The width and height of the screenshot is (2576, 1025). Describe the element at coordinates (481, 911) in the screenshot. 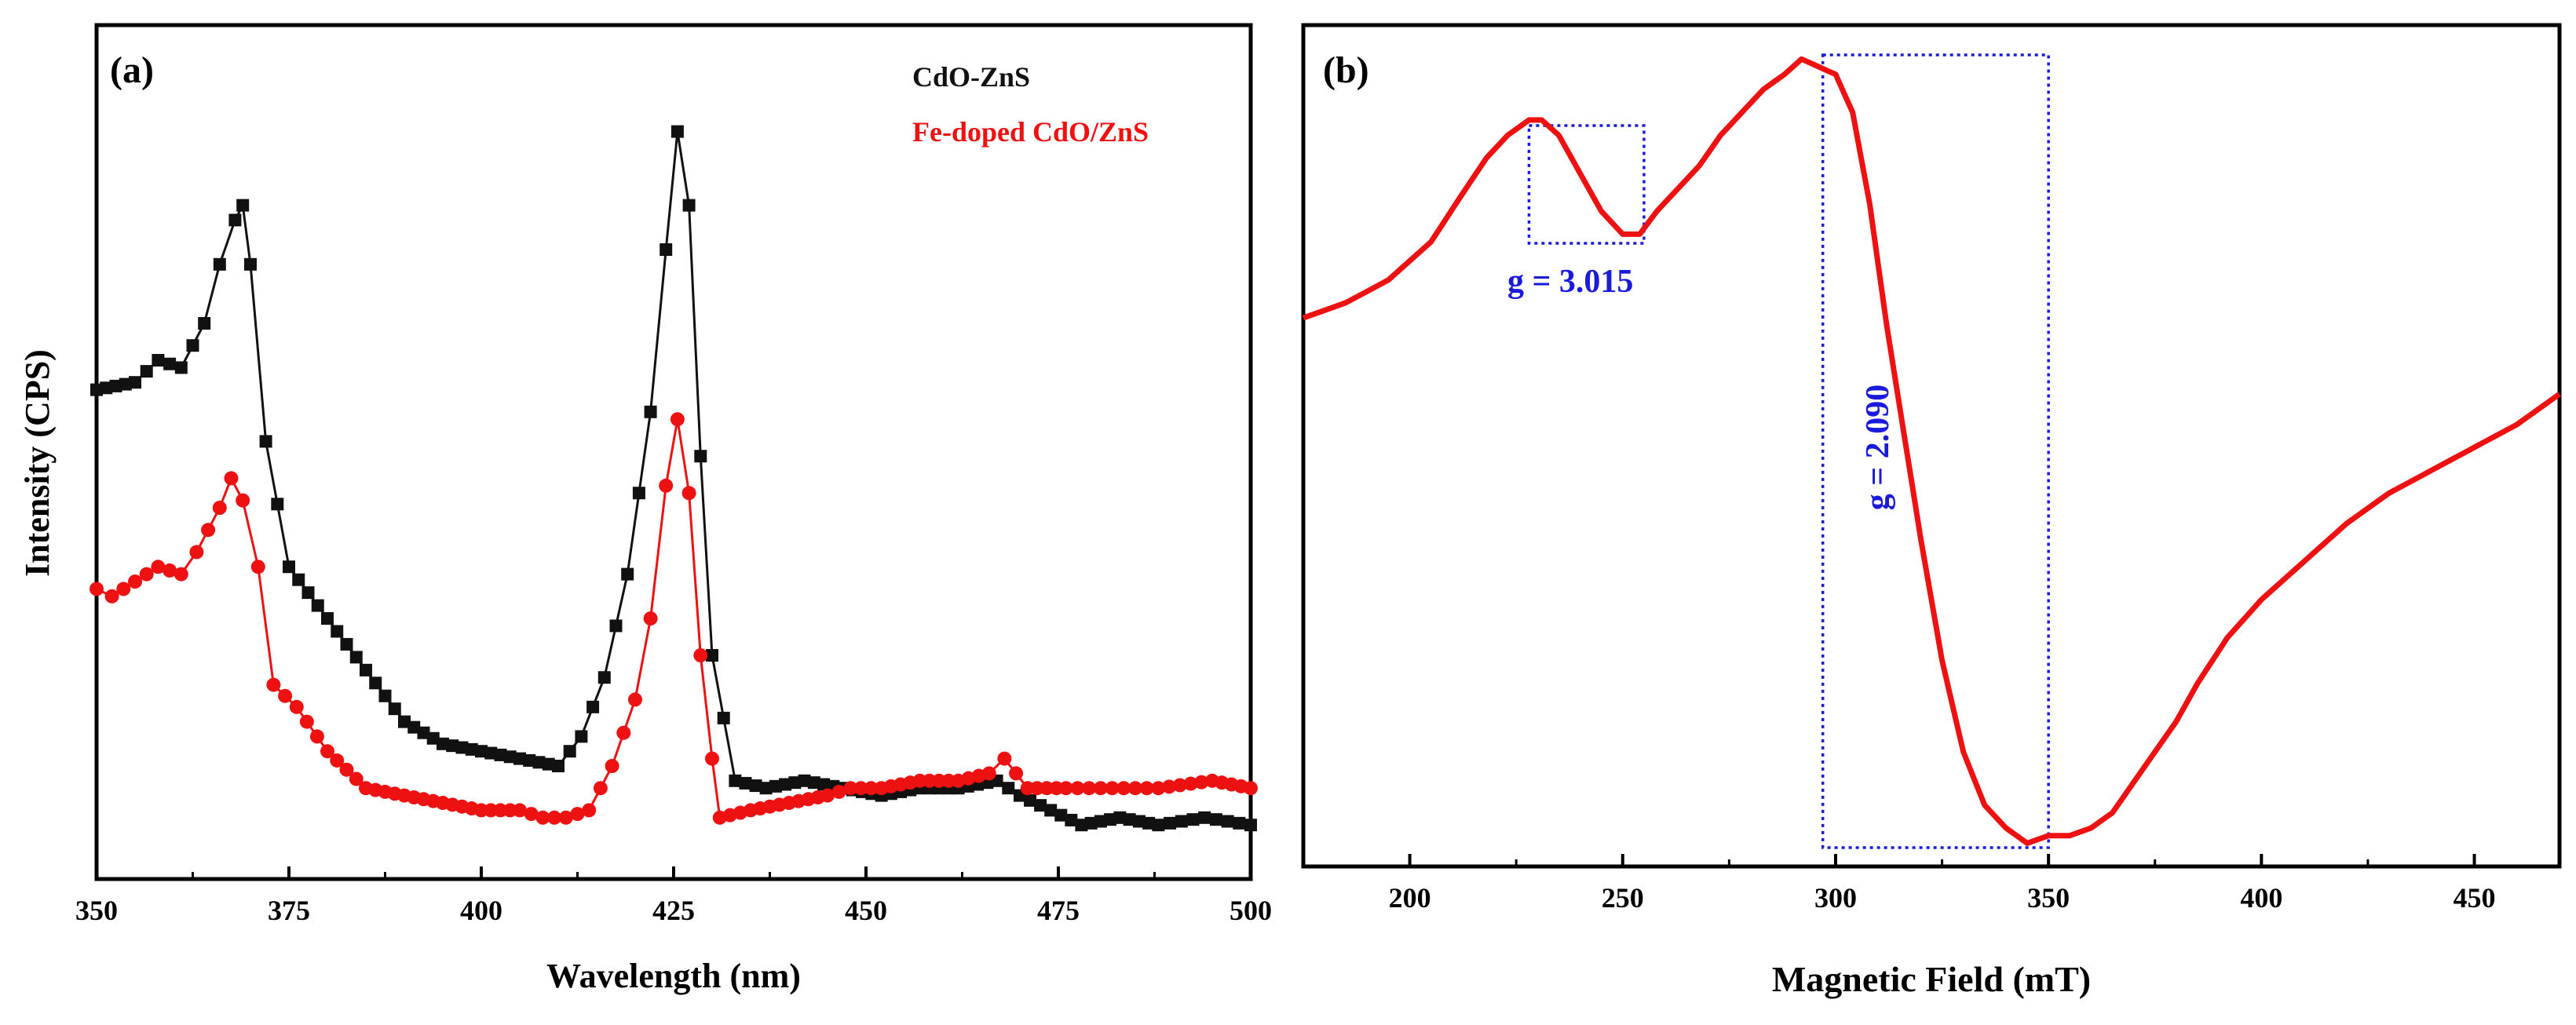

I see `x-tick-label-a-400: 400` at that location.